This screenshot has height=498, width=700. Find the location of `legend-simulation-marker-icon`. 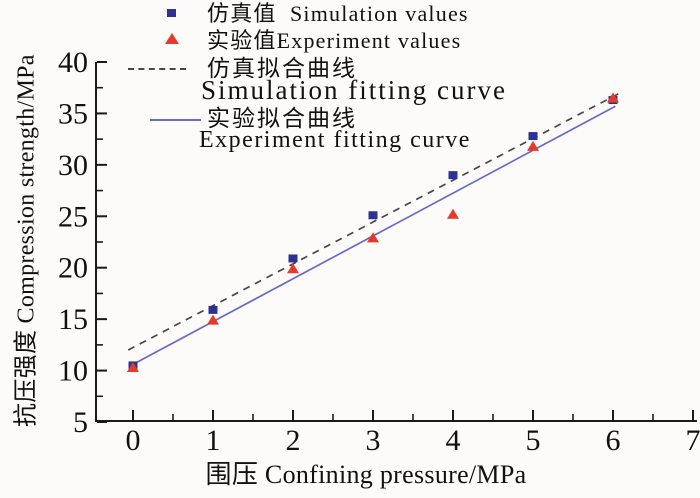

legend-simulation-marker-icon is located at coordinates (171, 13).